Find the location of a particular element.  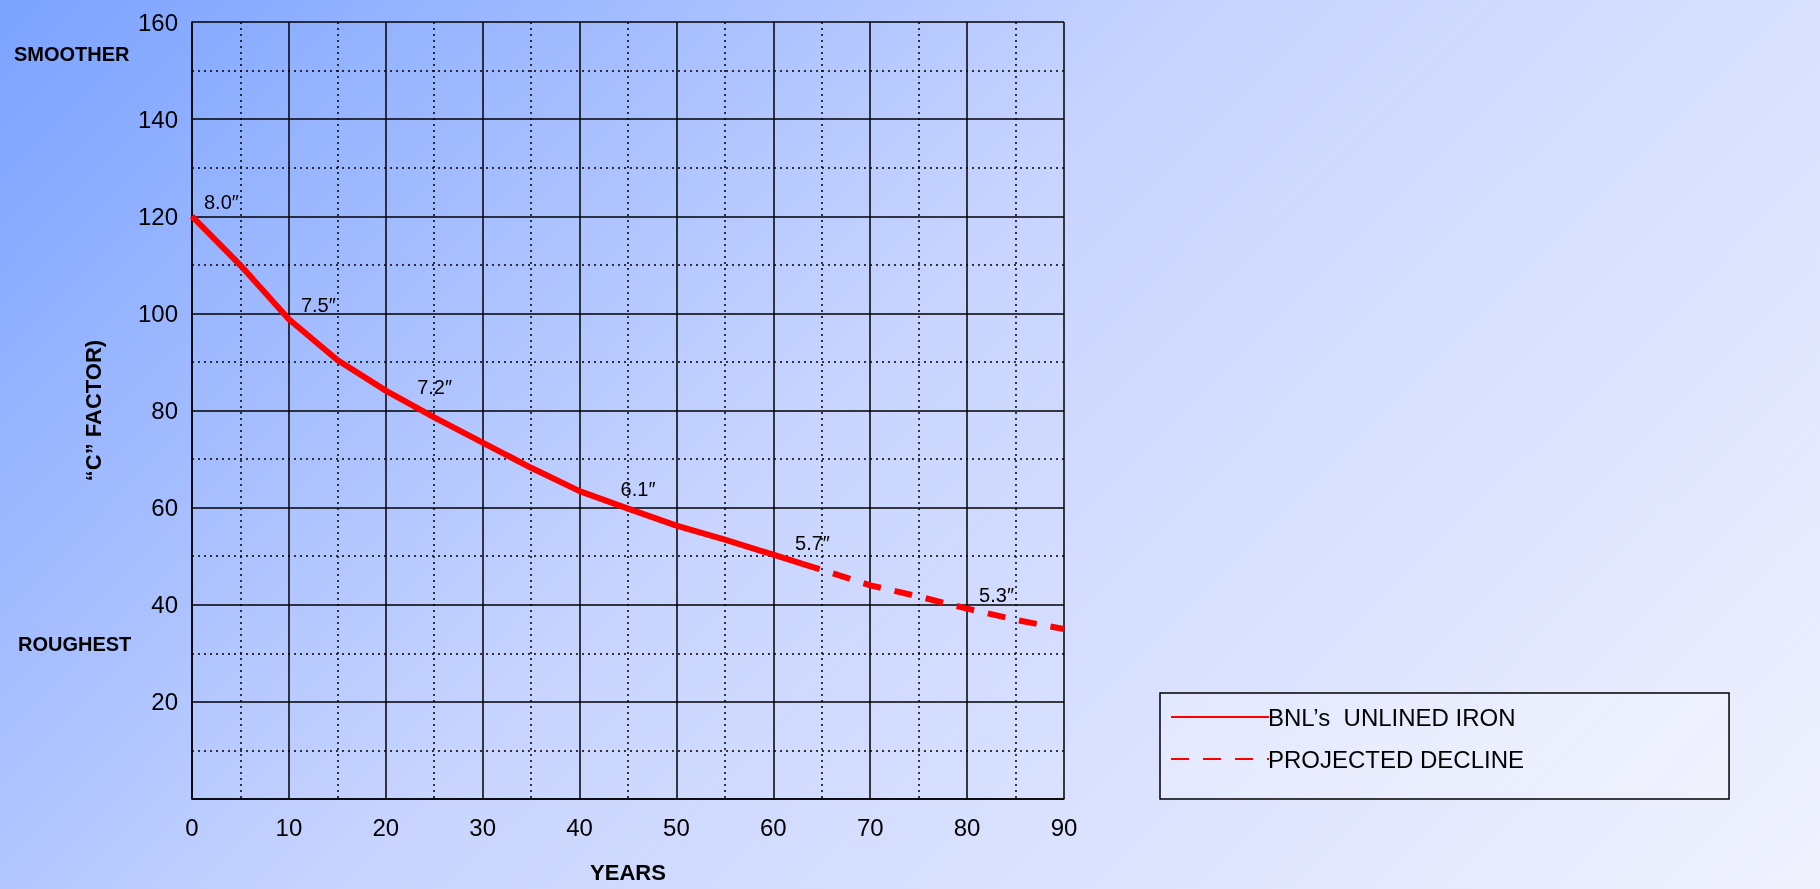

x-tick-label: 90 is located at coordinates (1064, 827).